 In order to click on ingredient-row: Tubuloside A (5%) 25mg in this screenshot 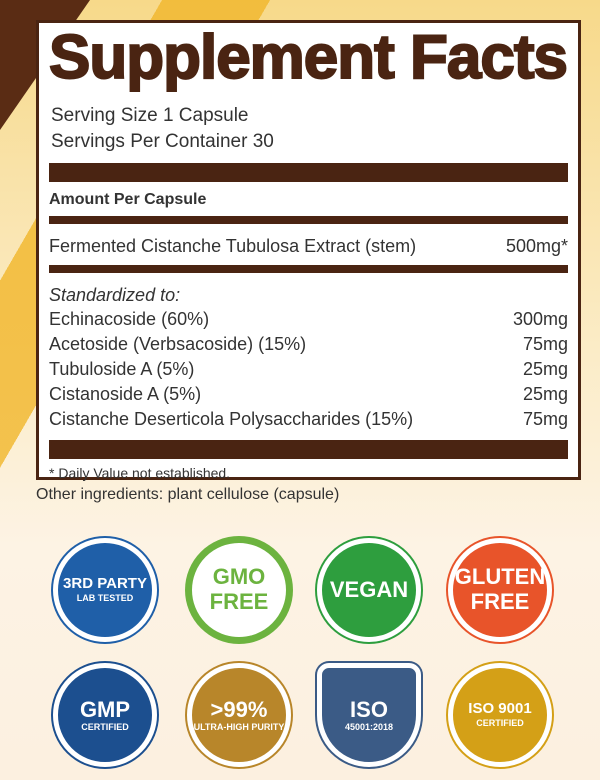, I will do `click(308, 369)`.